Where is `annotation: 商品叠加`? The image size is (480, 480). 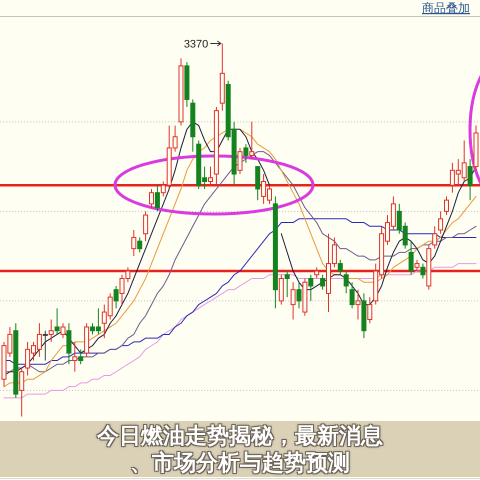 annotation: 商品叠加 is located at coordinates (446, 8).